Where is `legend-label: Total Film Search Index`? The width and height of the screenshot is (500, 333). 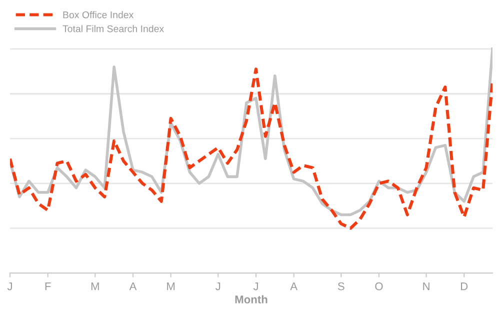
legend-label: Total Film Search Index is located at coordinates (113, 28).